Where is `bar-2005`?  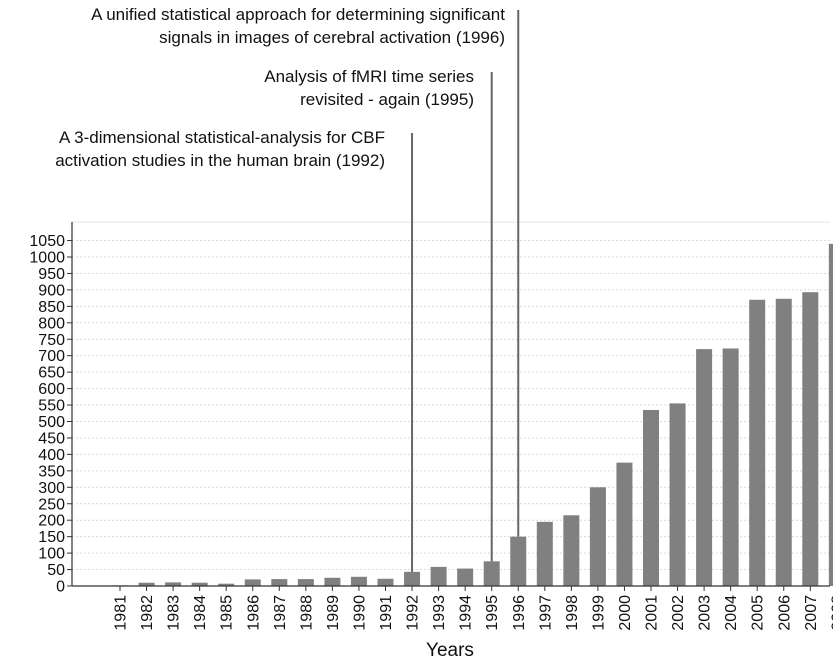
bar-2005 is located at coordinates (757, 442).